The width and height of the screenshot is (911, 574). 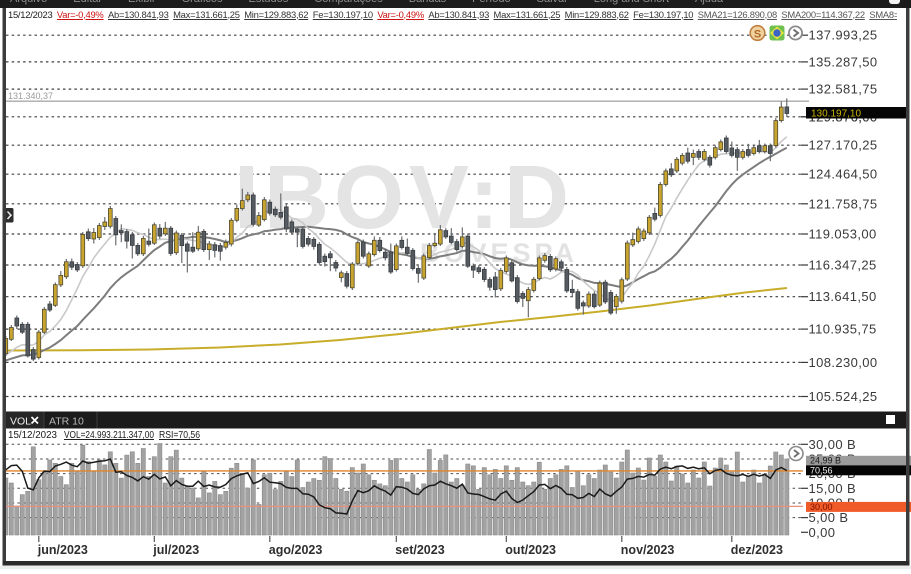 I want to click on svg-text: dez/2023, so click(x=757, y=550).